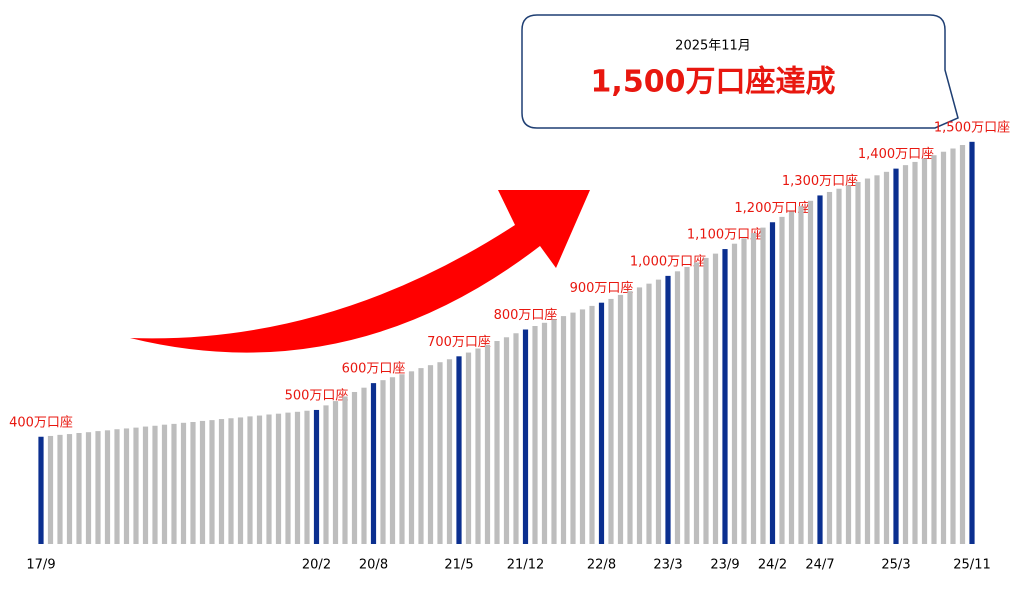  What do you see at coordinates (896, 154) in the screenshot?
I see `data-label: 1,400万口座` at bounding box center [896, 154].